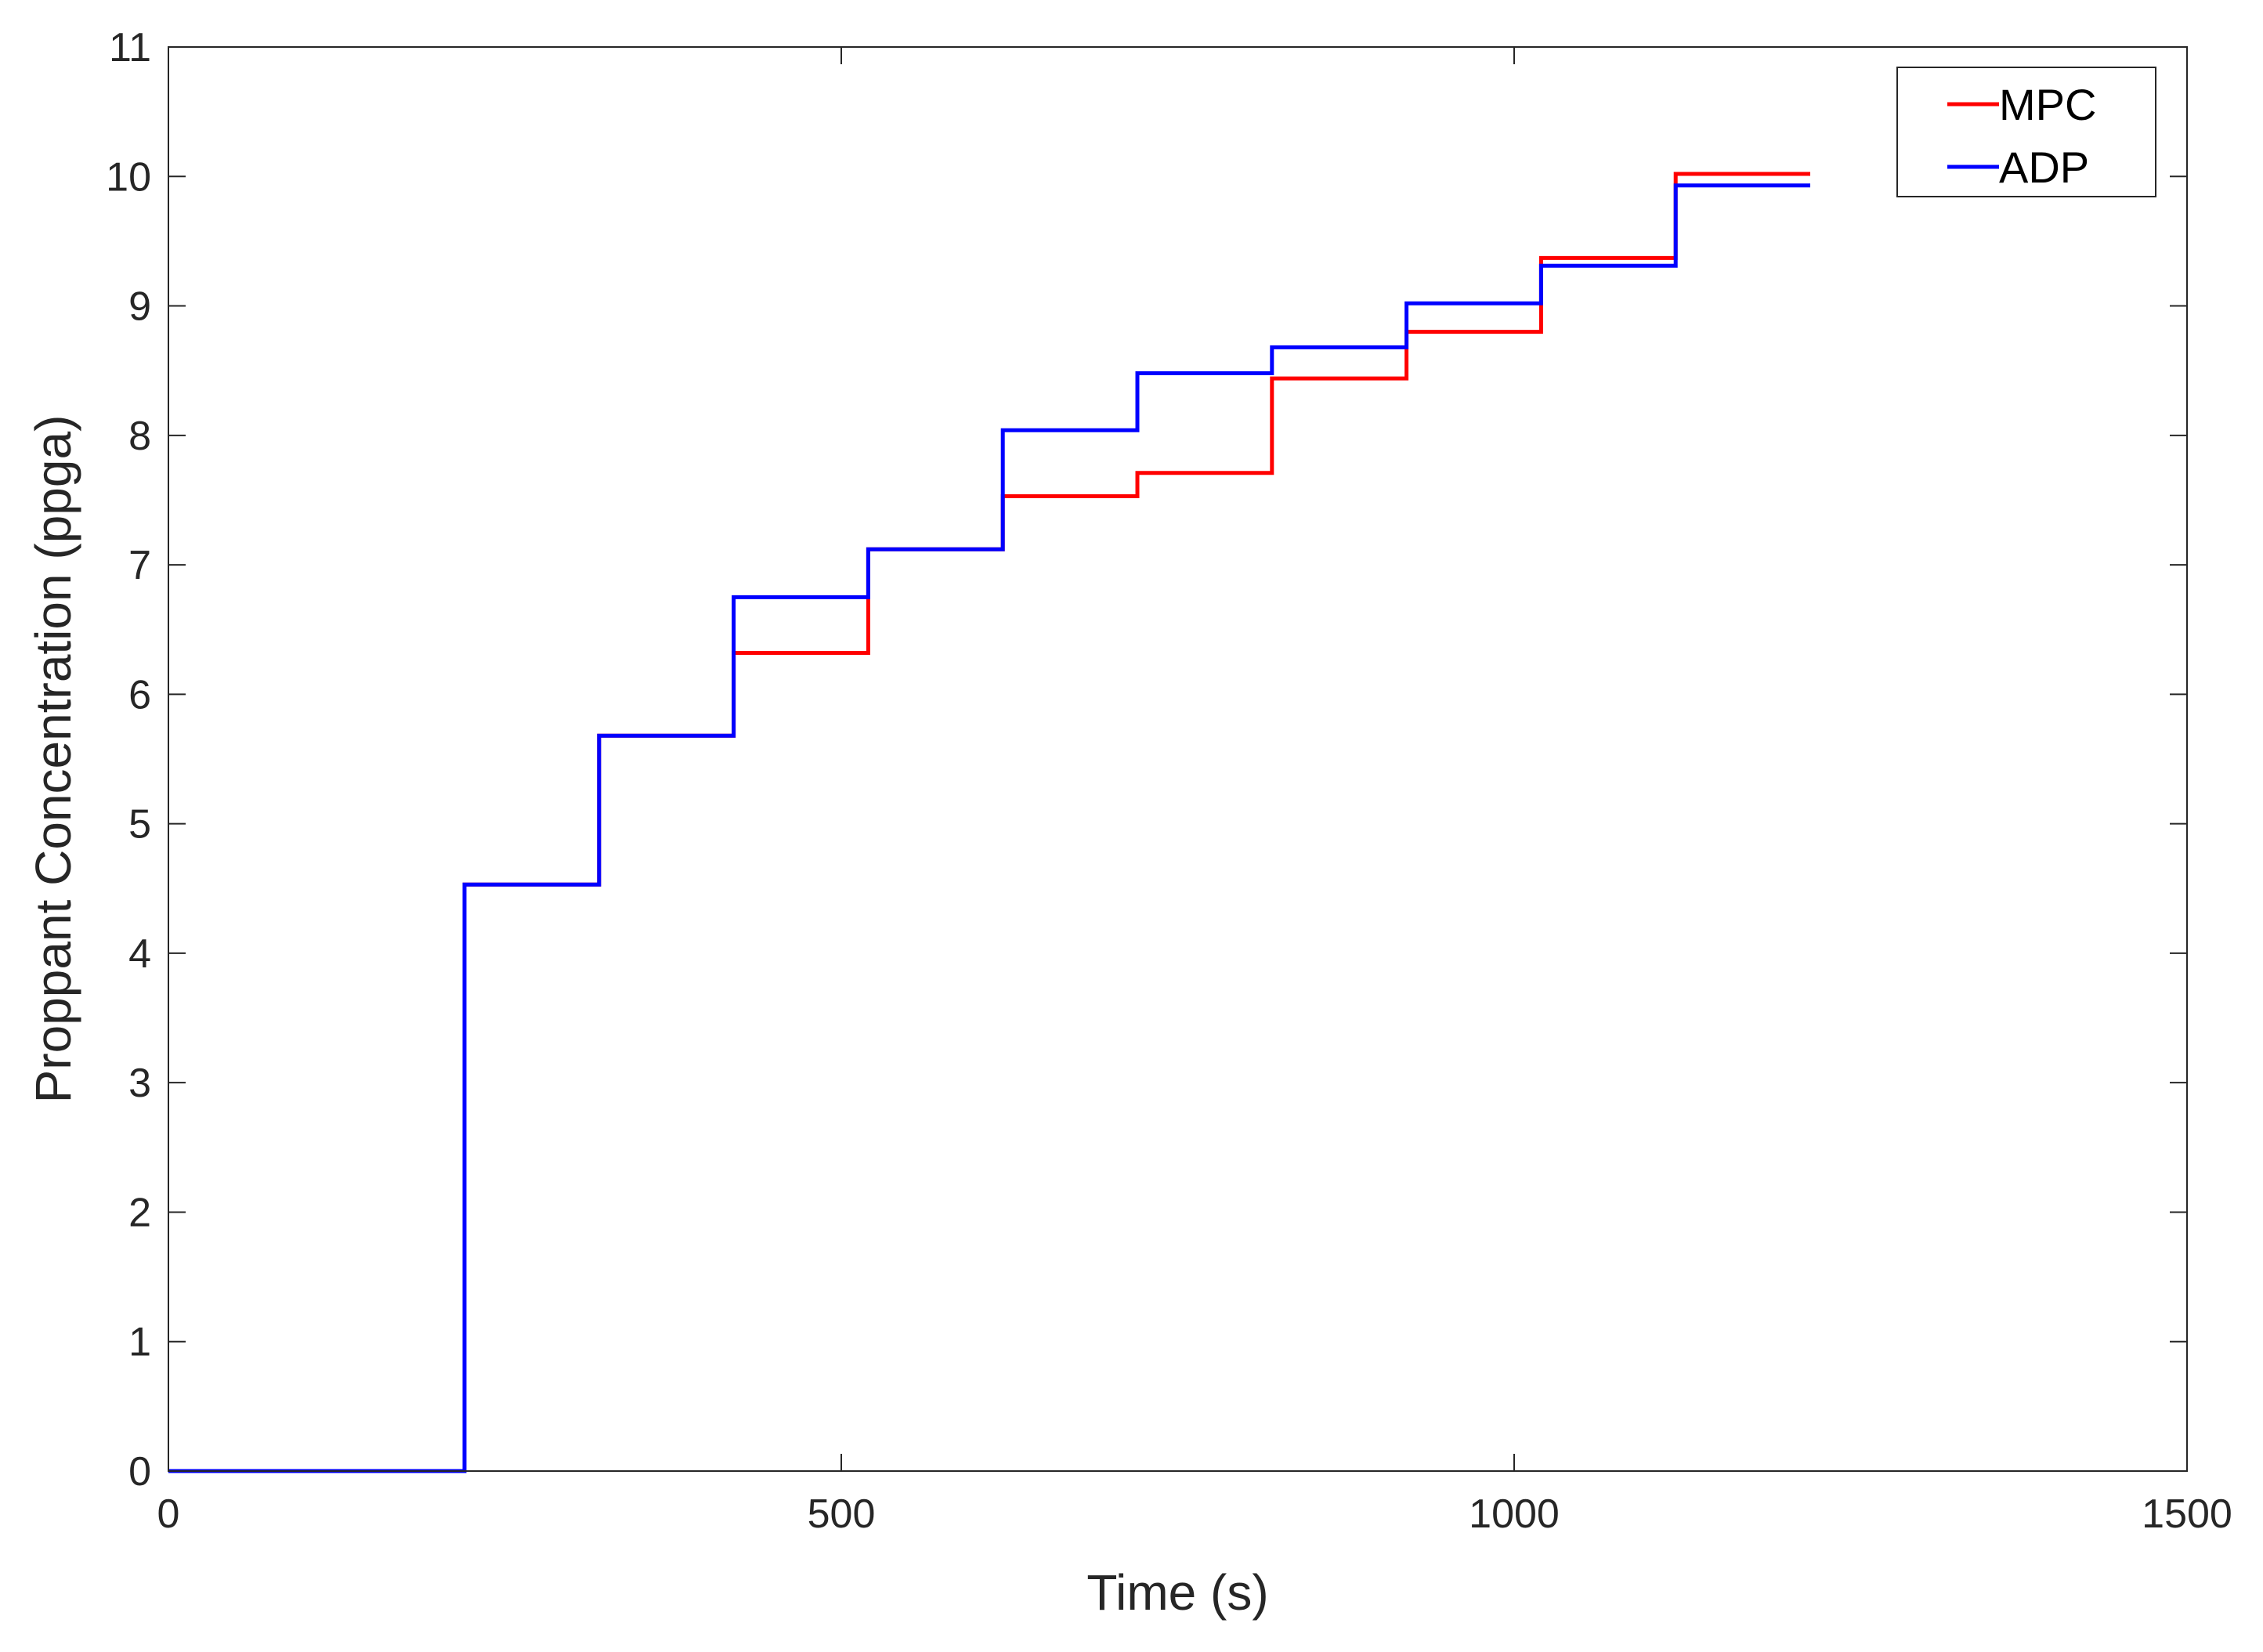 The height and width of the screenshot is (1652, 2263). I want to click on y-tick-label: 4, so click(139, 954).